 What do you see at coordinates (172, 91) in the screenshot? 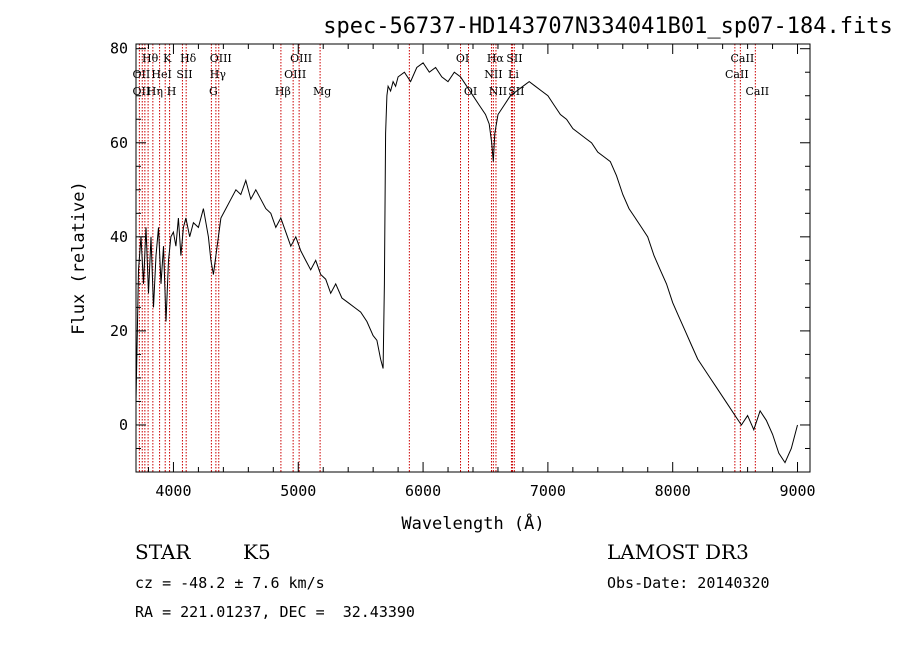
I see `line-label: H` at bounding box center [172, 91].